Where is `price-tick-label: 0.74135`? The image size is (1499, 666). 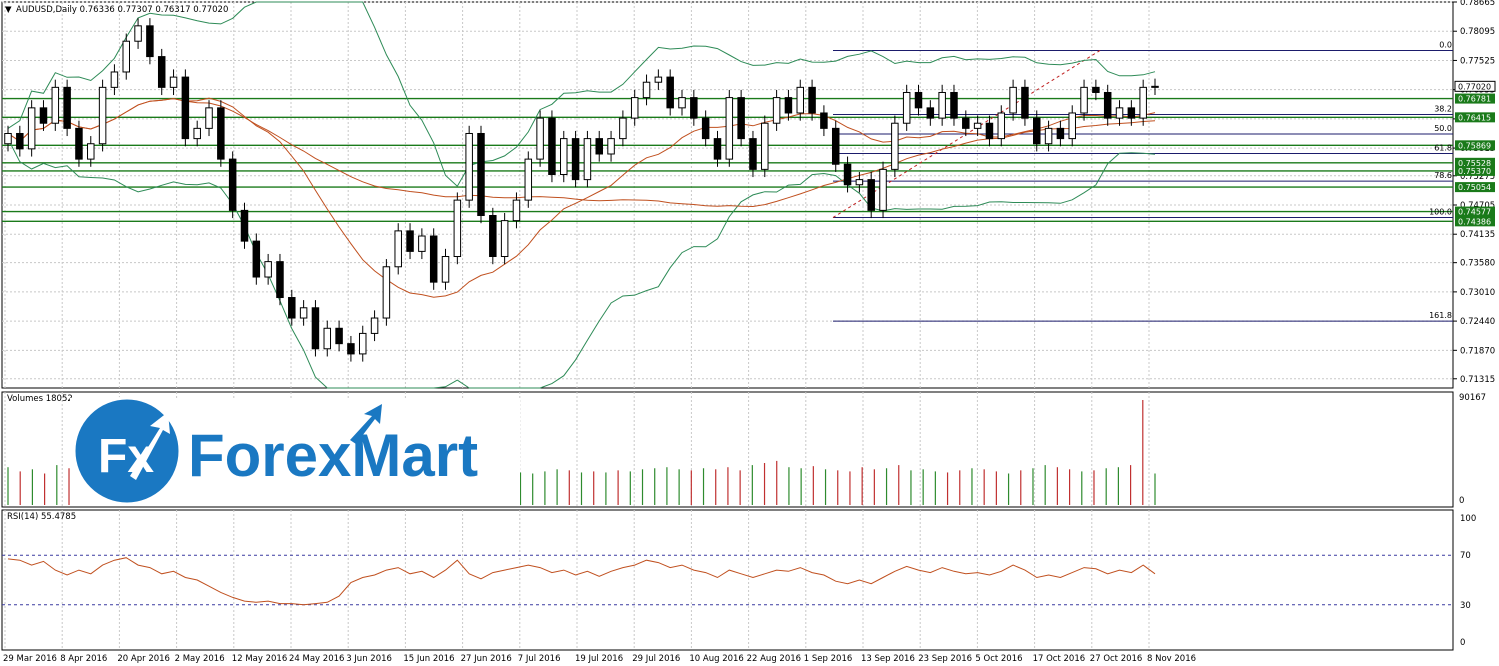
price-tick-label: 0.74135 is located at coordinates (1477, 235).